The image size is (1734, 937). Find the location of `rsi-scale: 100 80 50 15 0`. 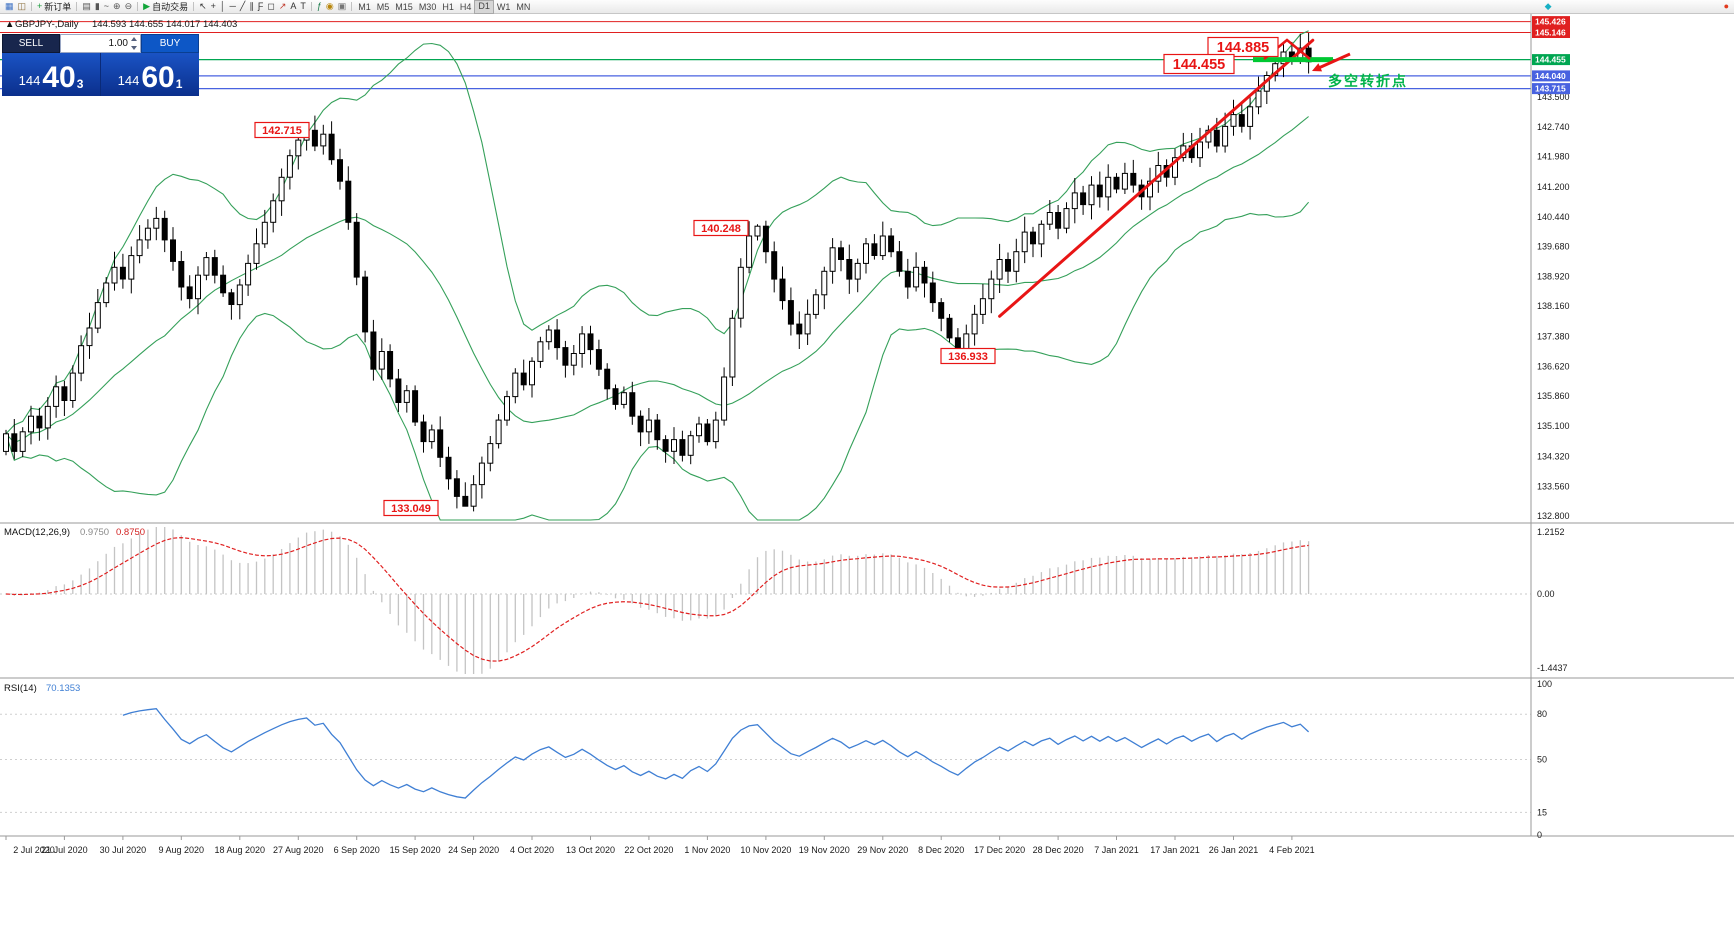

rsi-scale: 100 80 50 15 0 is located at coordinates (1544, 759).